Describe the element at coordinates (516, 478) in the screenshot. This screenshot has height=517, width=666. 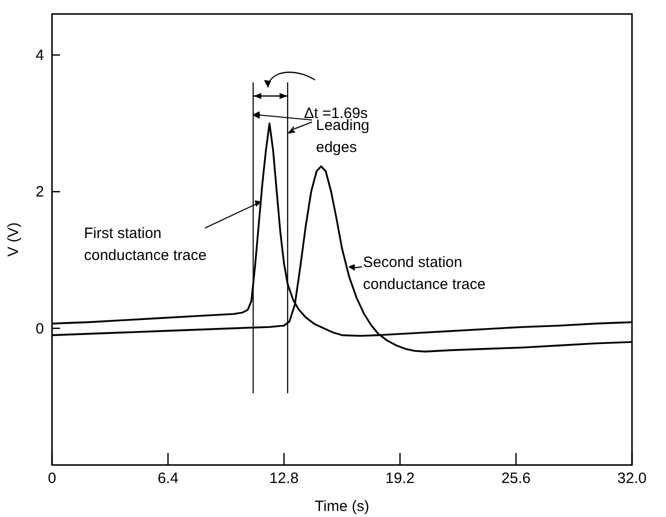
I see `x-tick-label: 25.6` at that location.